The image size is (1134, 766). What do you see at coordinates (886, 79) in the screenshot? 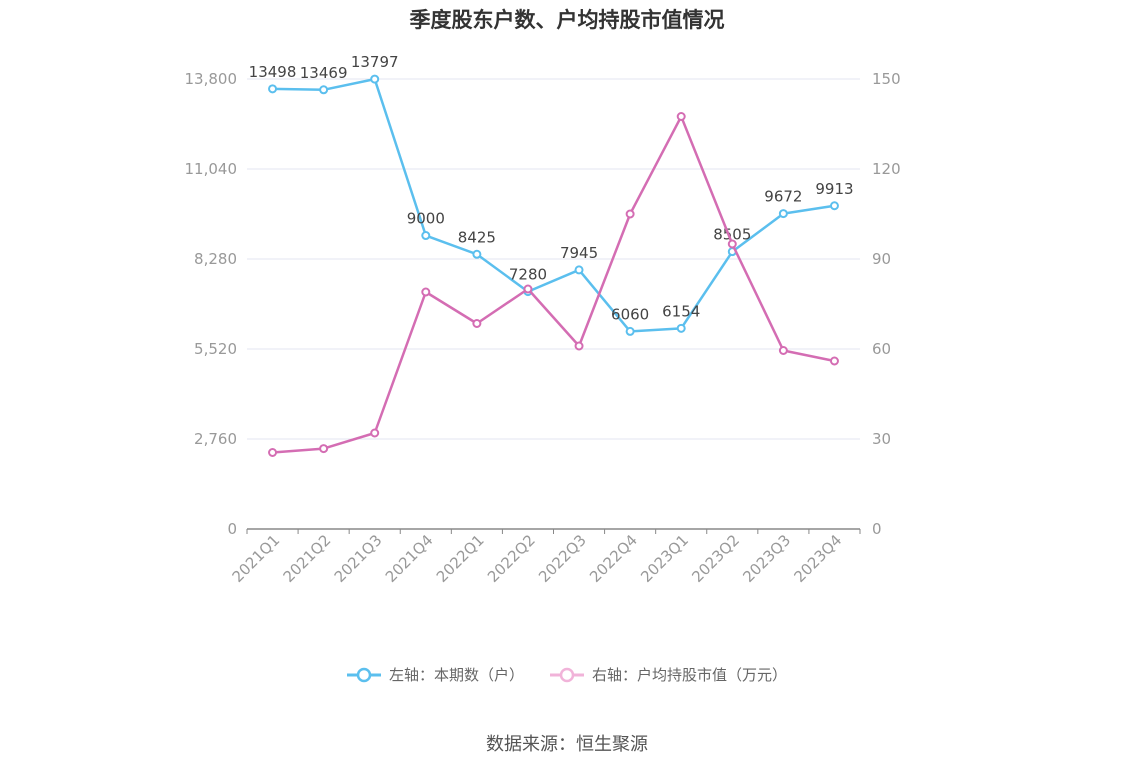
I see `y-right-tick-label: 150` at bounding box center [886, 79].